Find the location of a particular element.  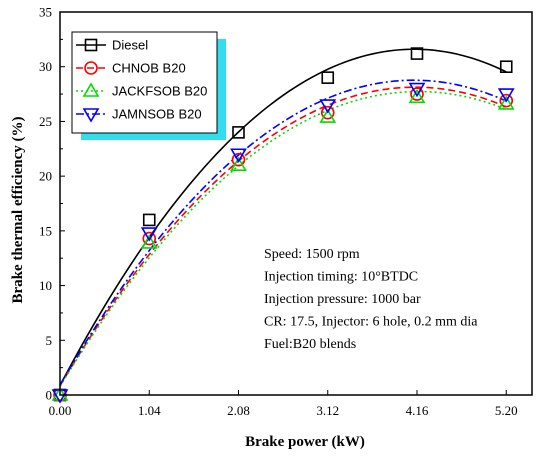

y-tick-label: 30 is located at coordinates (45, 66).